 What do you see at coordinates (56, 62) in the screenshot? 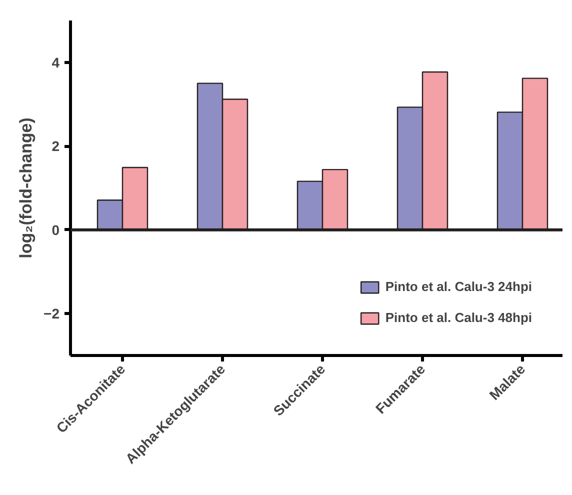
I see `y-tick-label: 4` at bounding box center [56, 62].